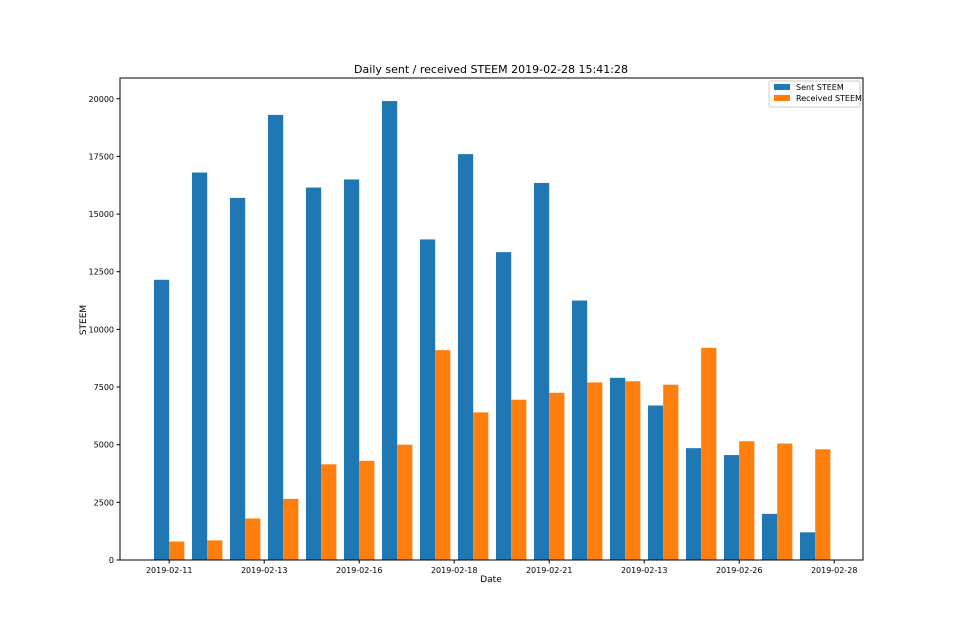 The width and height of the screenshot is (960, 644). Describe the element at coordinates (101, 272) in the screenshot. I see `y-tick-label: 12500` at that location.